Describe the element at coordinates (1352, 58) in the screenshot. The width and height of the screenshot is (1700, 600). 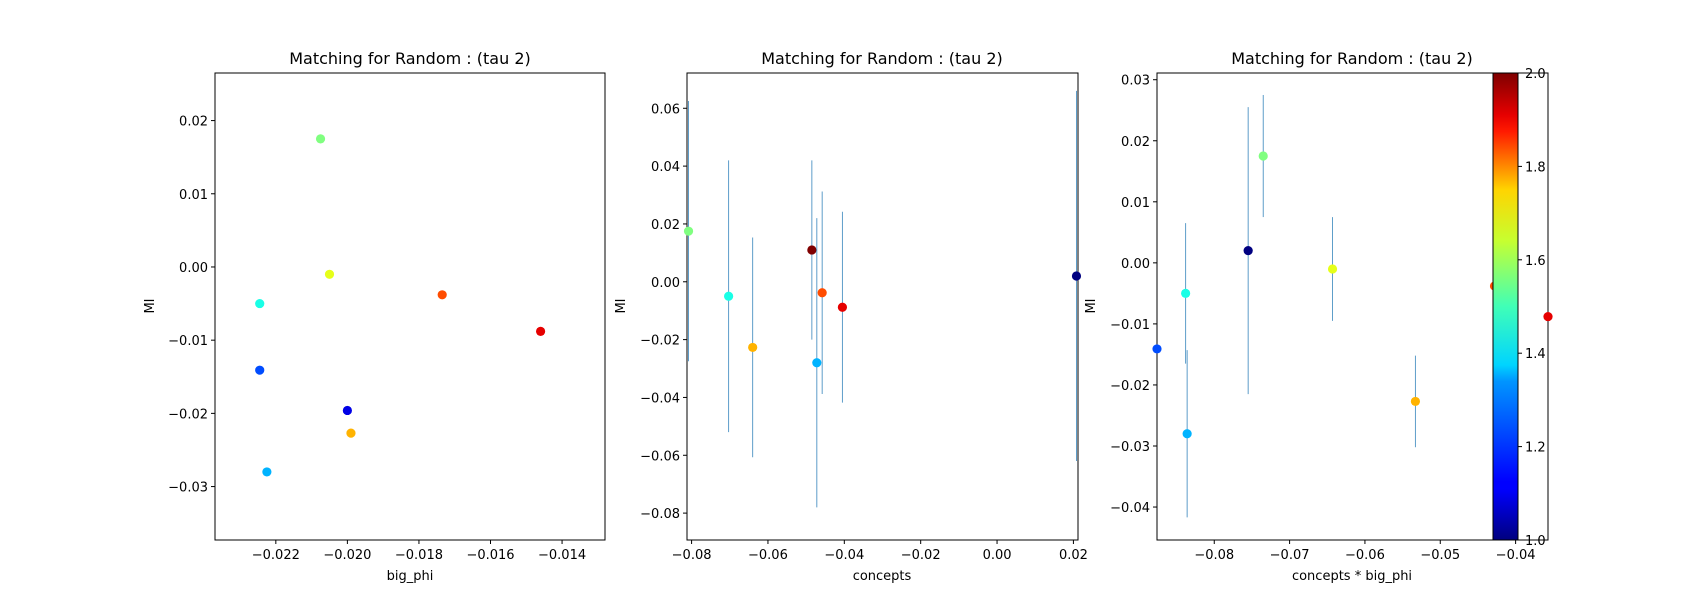
I see `panel-3-title: Matching for Random : (tau 2)` at that location.